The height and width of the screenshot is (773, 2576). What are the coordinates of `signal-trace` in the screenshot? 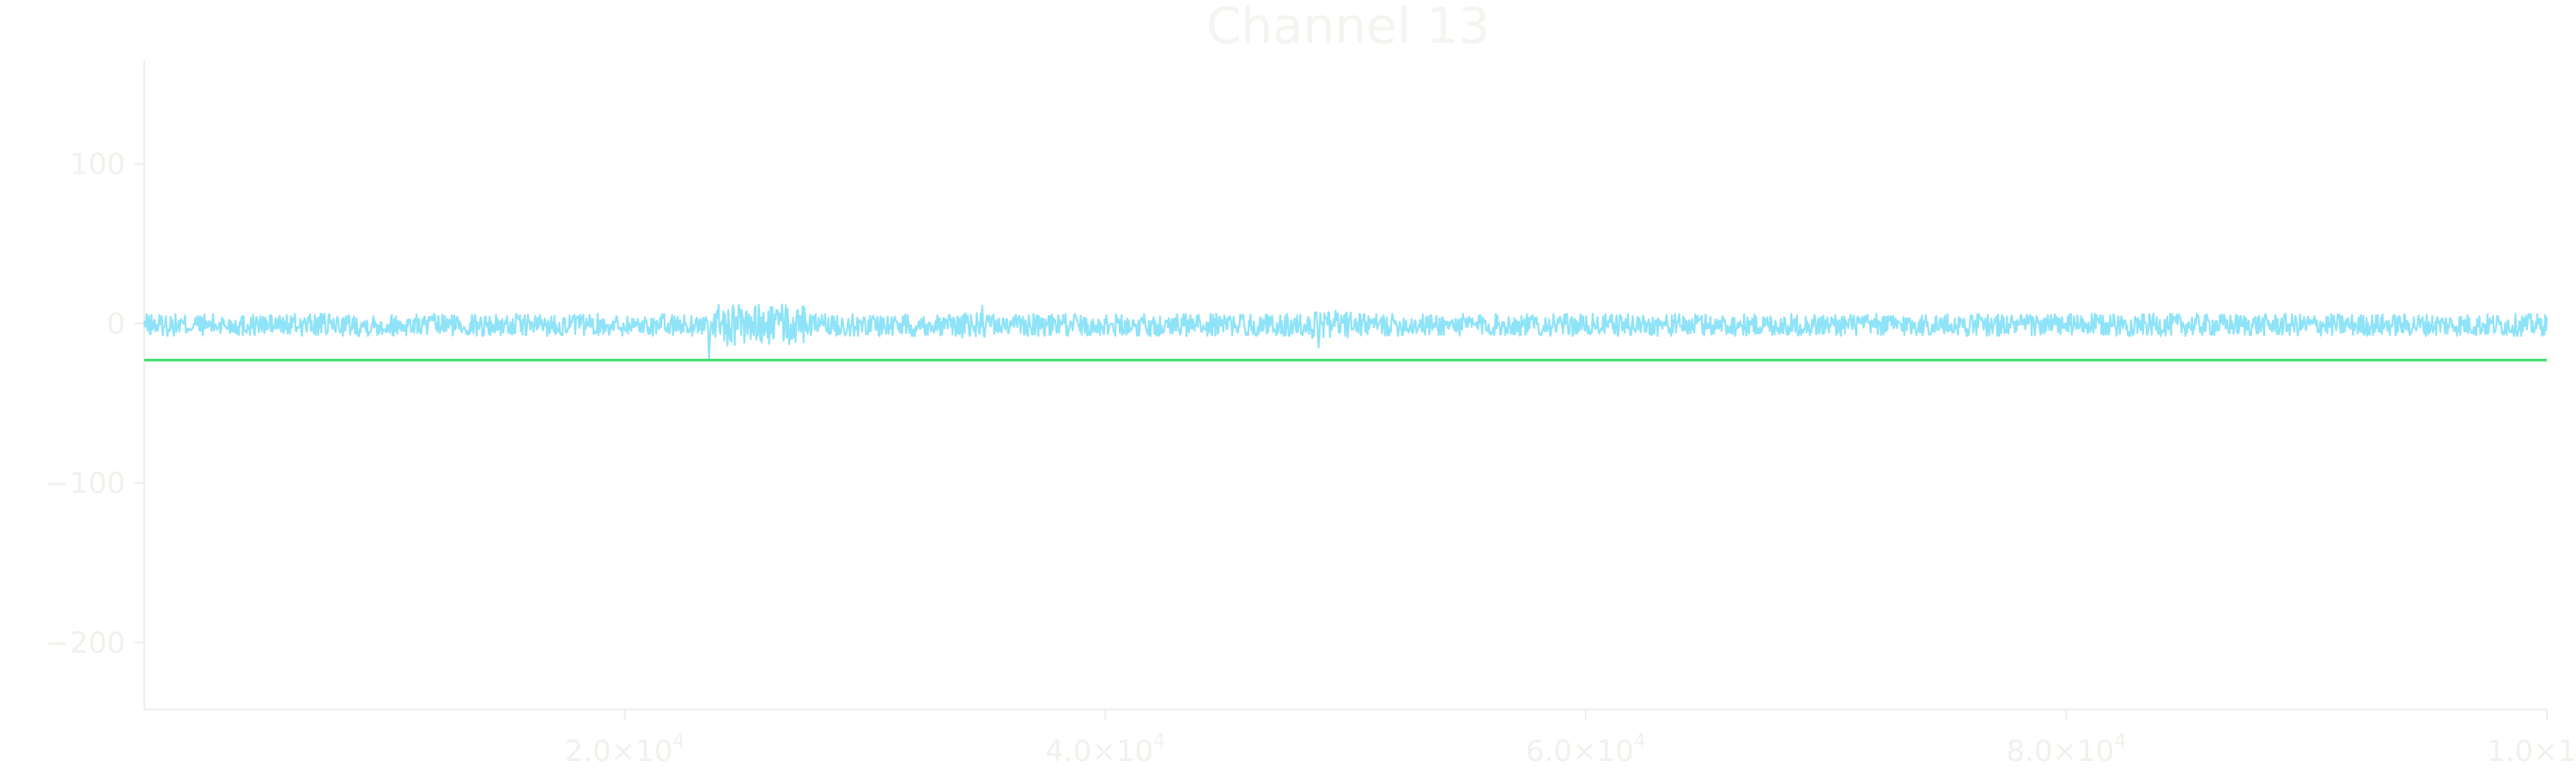 It's located at (1346, 332).